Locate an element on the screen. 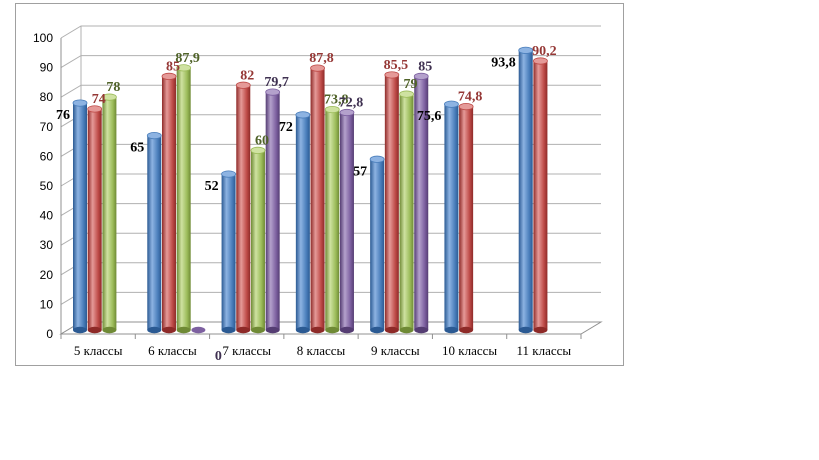 Image resolution: width=819 pixels, height=460 pixels. data-label: 0 is located at coordinates (218, 356).